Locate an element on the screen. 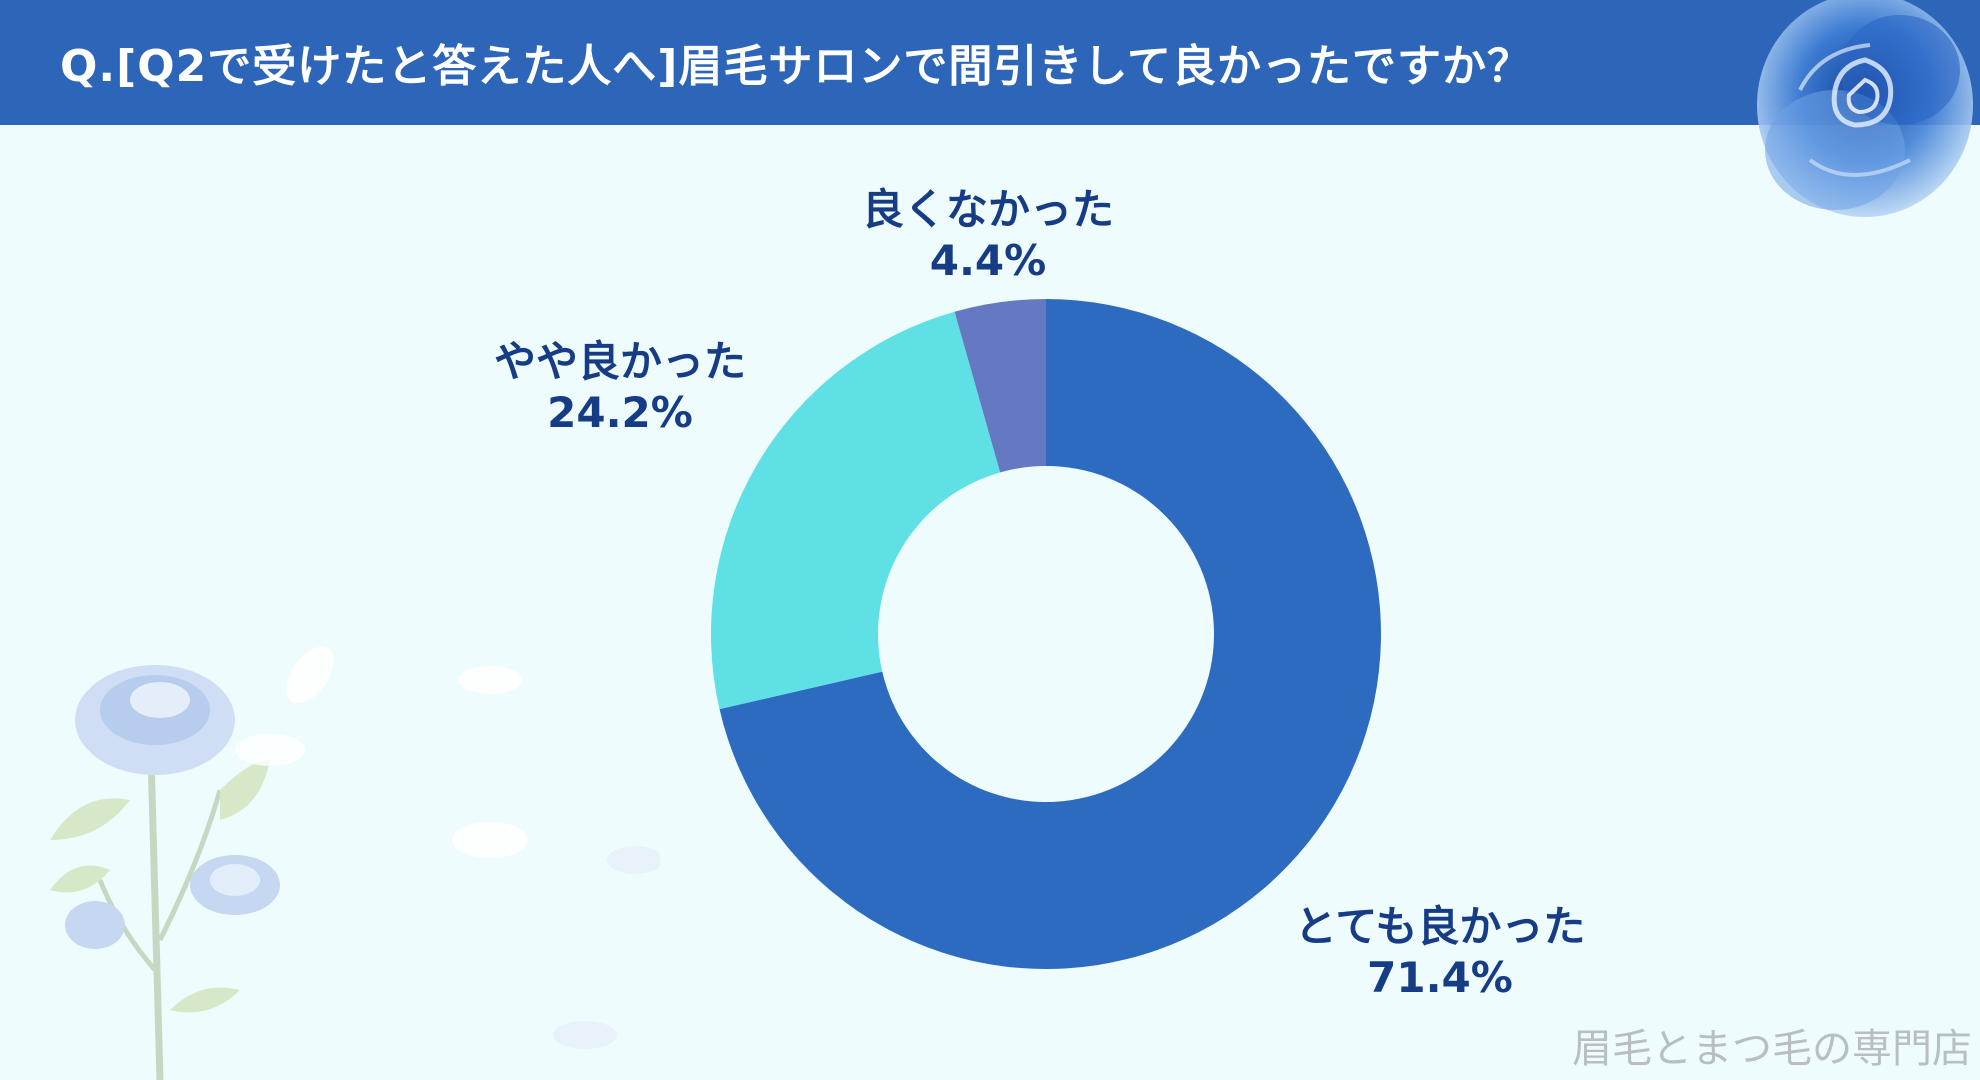  slice-value-very-good: 71.4% is located at coordinates (1440, 977).